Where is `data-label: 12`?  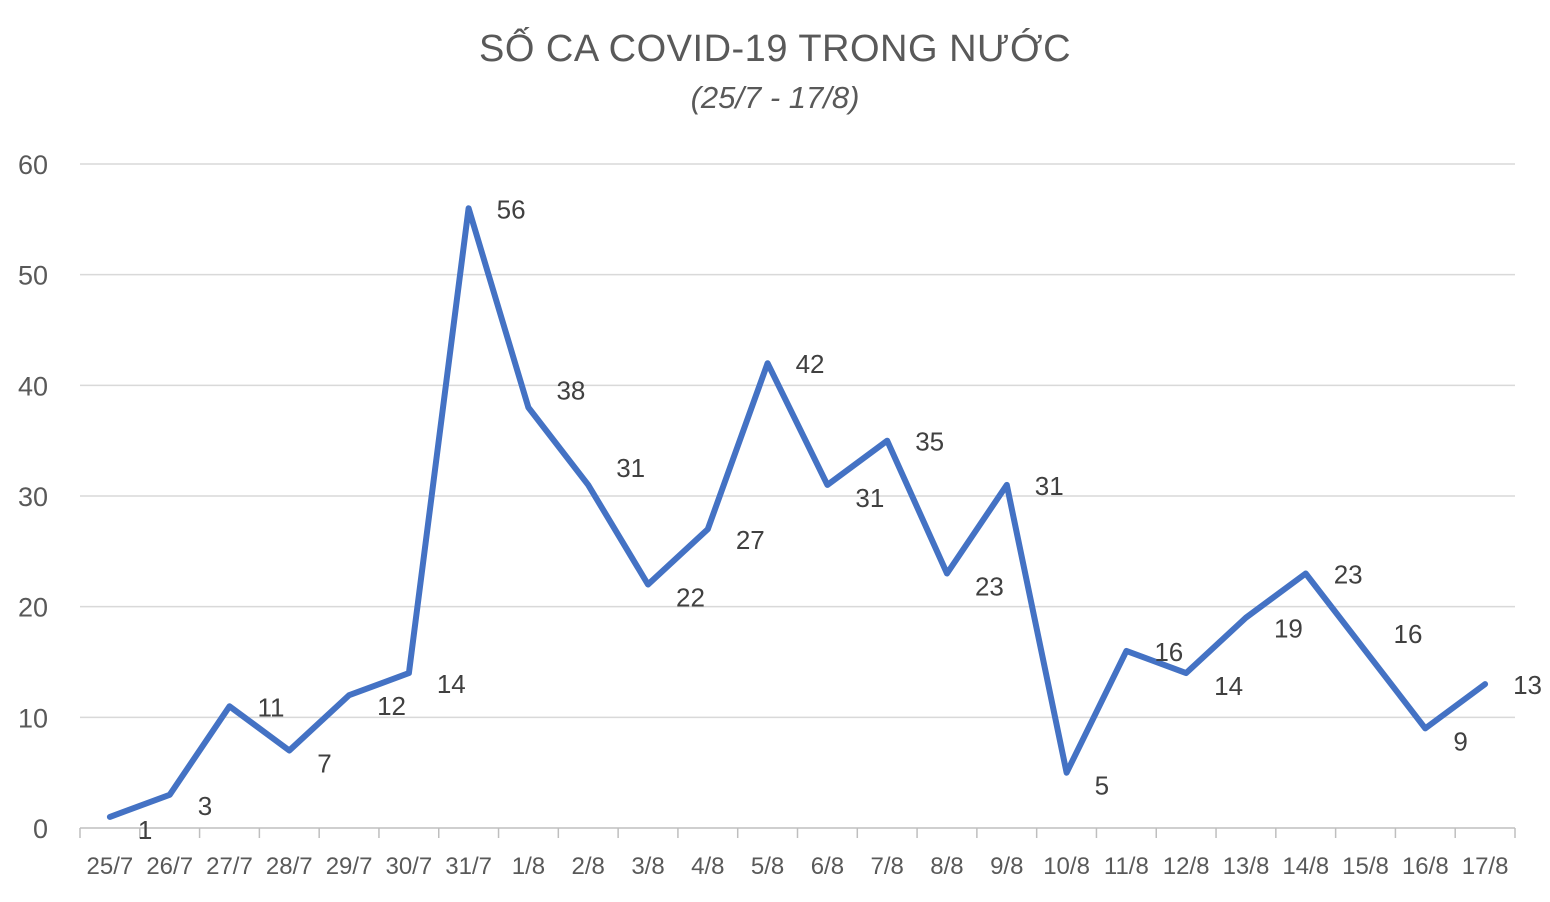 data-label: 12 is located at coordinates (391, 706).